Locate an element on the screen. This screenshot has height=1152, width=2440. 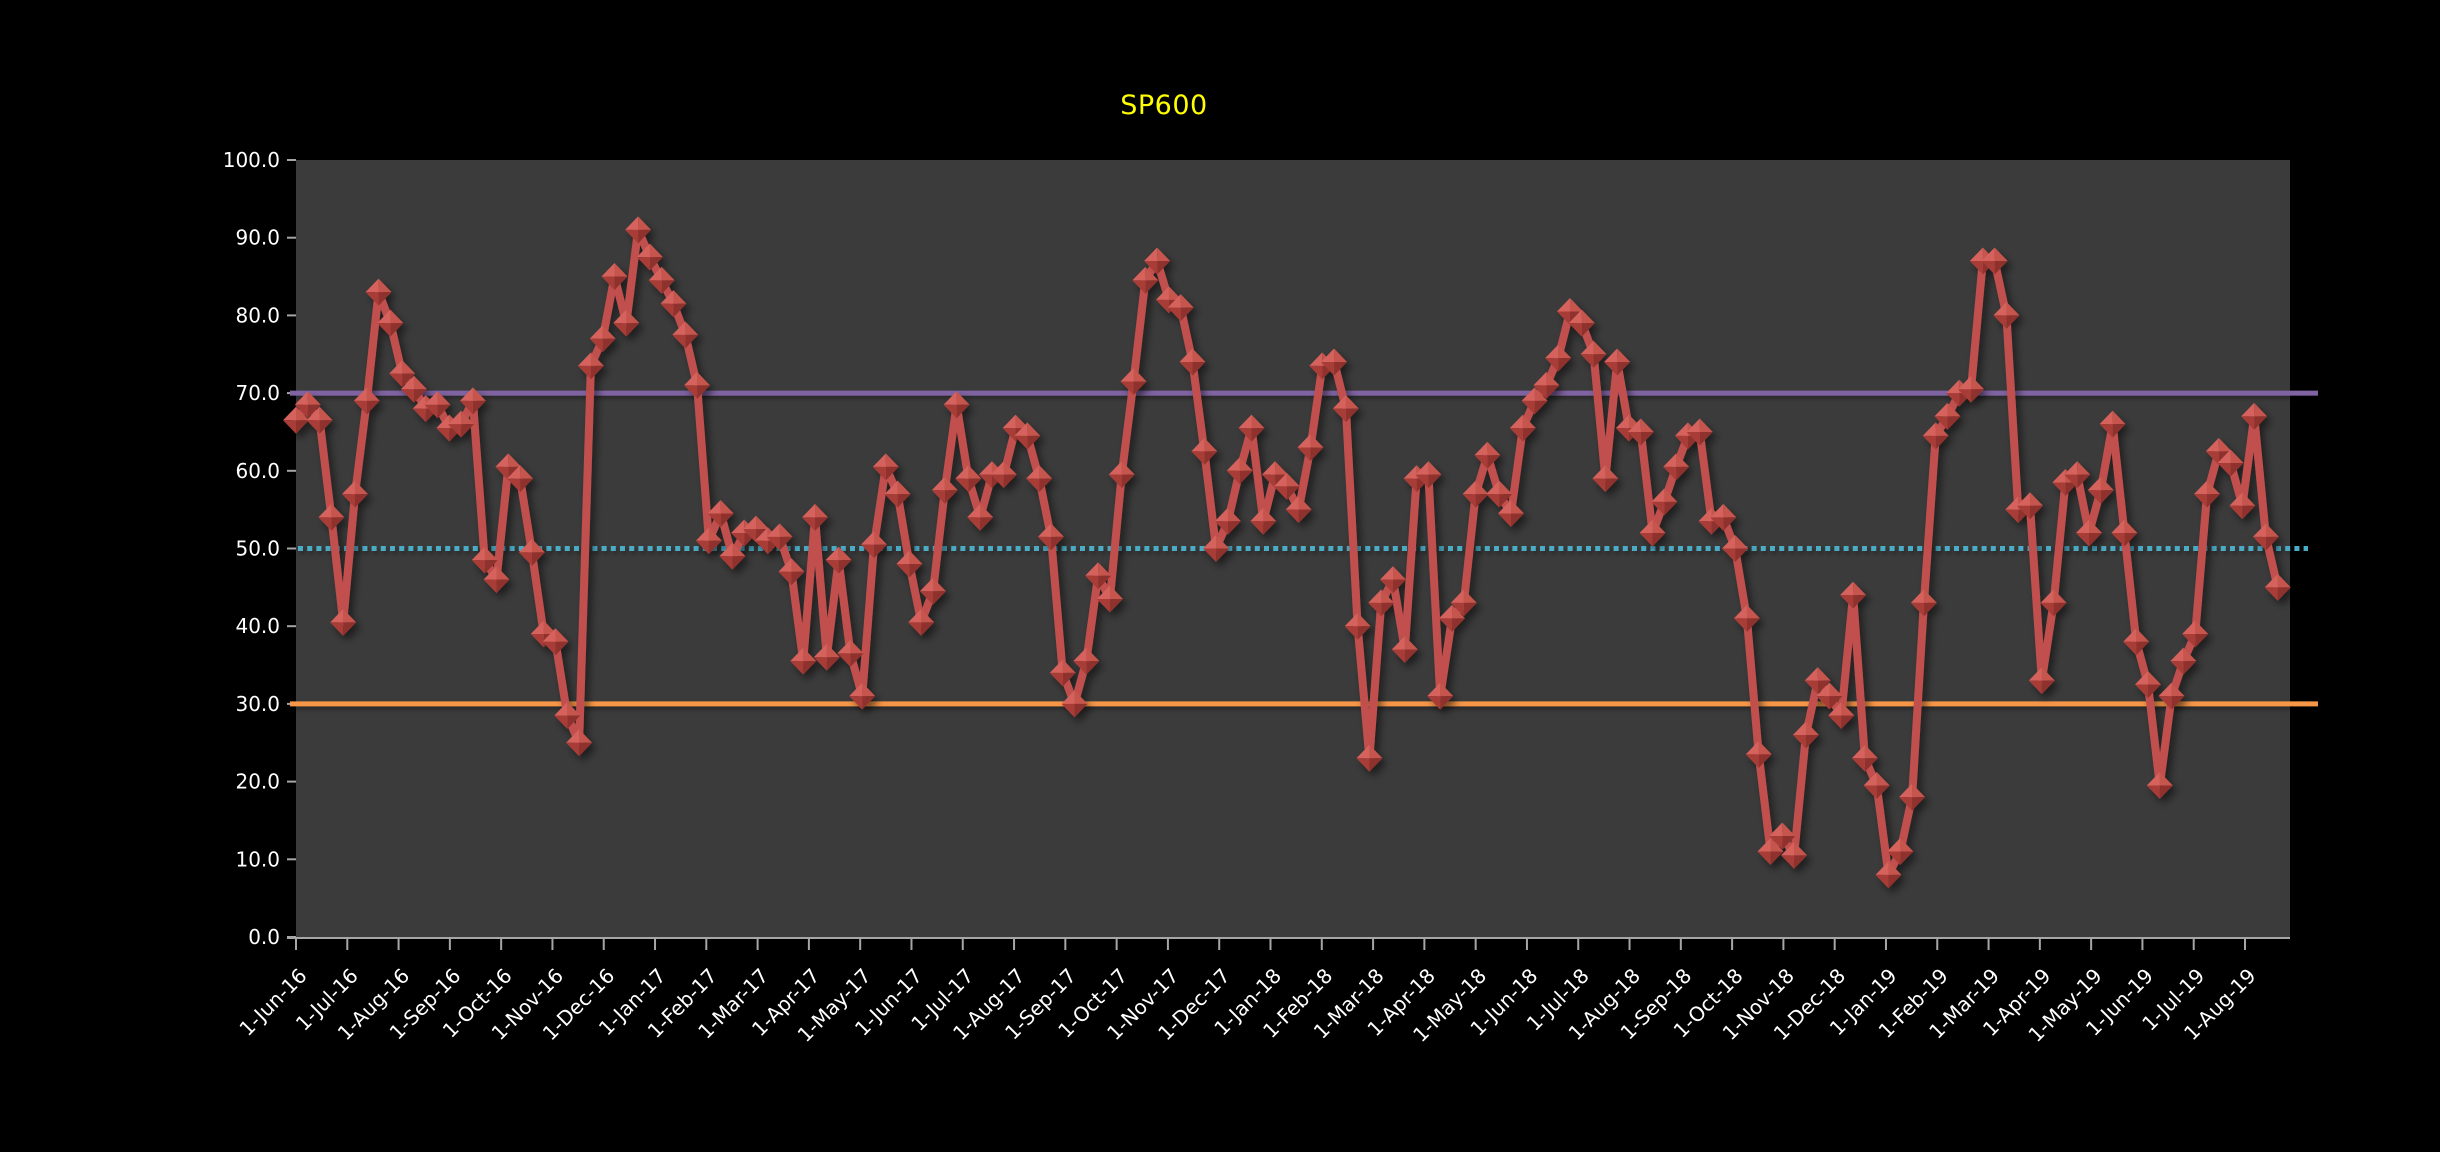
y-axis-tick-label: 40.0 is located at coordinates (257, 626).